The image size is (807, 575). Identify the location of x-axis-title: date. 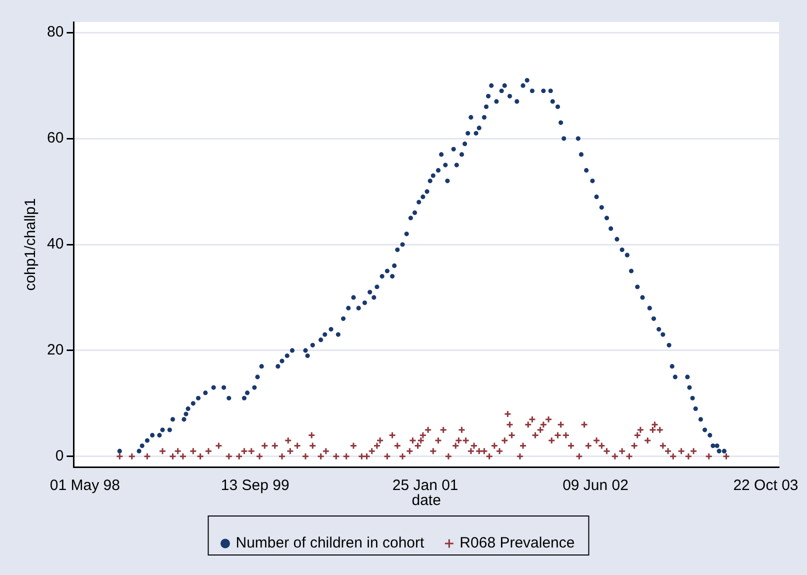
(426, 501).